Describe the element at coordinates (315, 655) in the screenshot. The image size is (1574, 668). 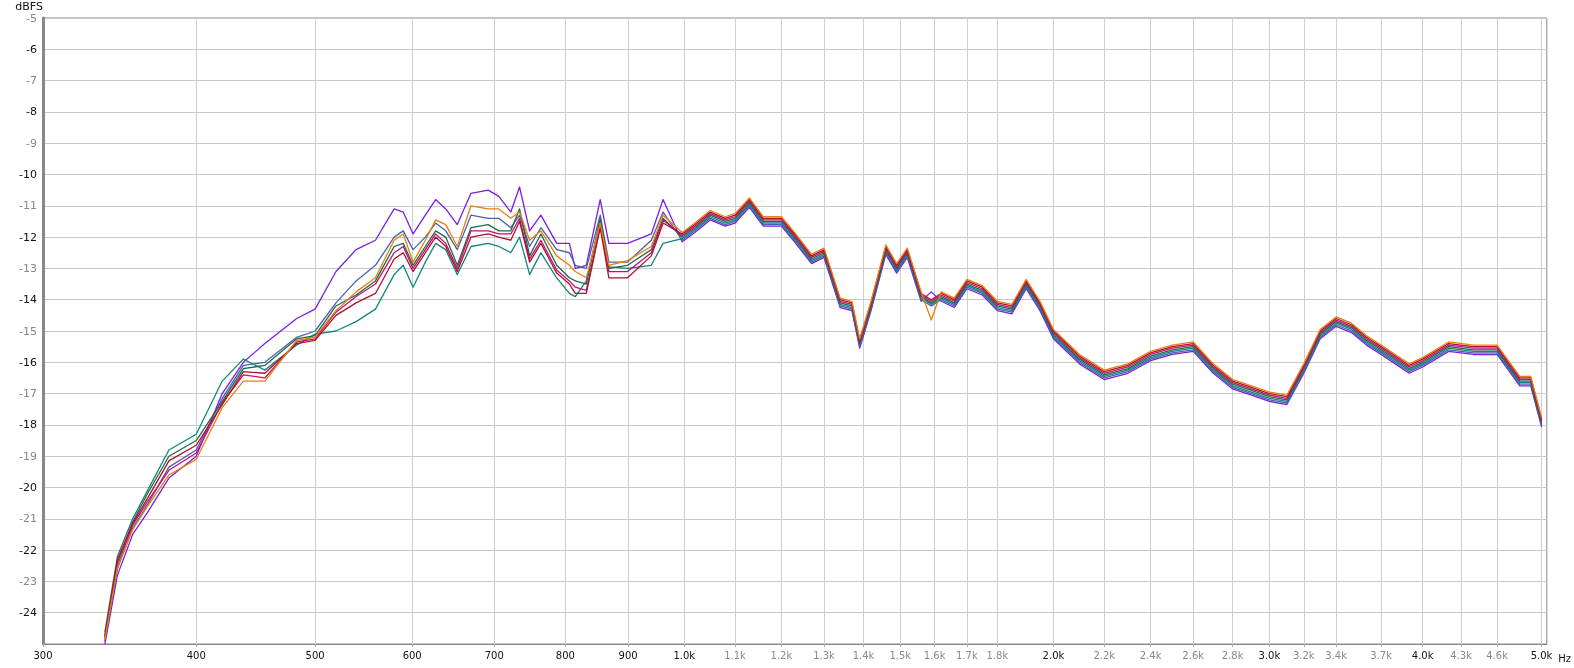
I see `x-tick-label: 500` at that location.